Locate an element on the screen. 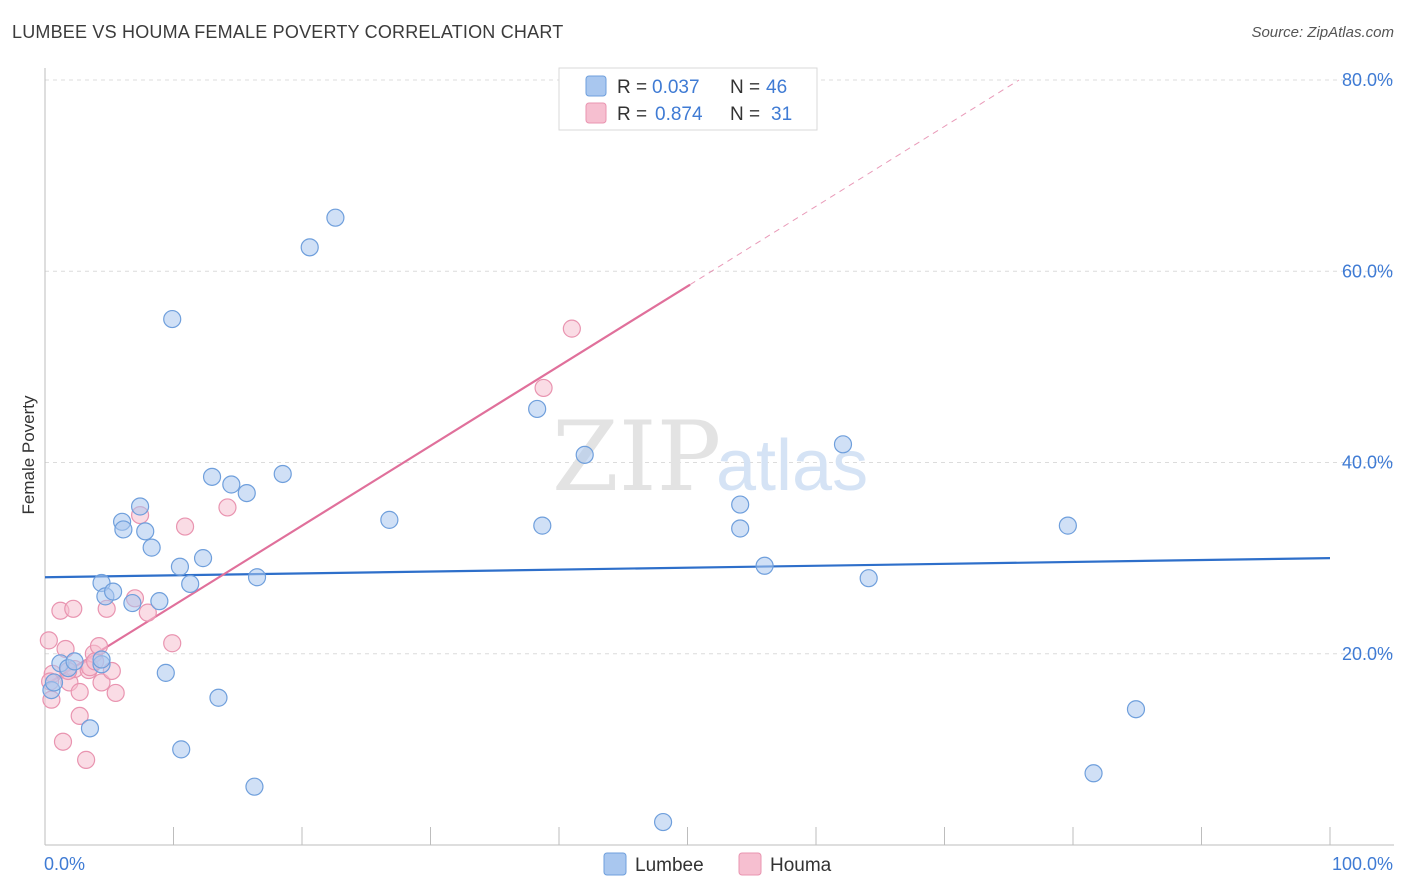  legend-r-value-houma: 0.874 is located at coordinates (679, 114).